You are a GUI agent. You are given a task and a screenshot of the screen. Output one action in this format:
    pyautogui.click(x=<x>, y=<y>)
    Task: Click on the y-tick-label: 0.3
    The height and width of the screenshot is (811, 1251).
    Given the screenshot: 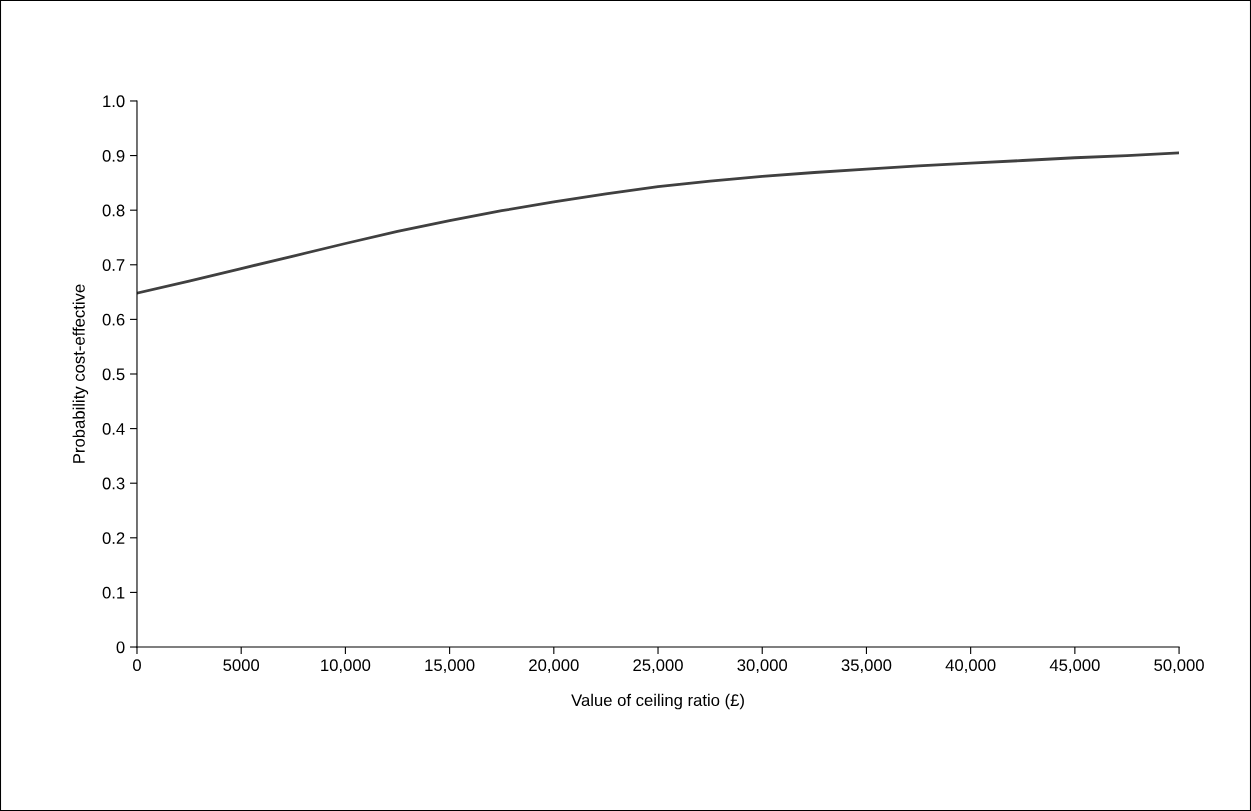 What is the action you would take?
    pyautogui.click(x=113, y=483)
    